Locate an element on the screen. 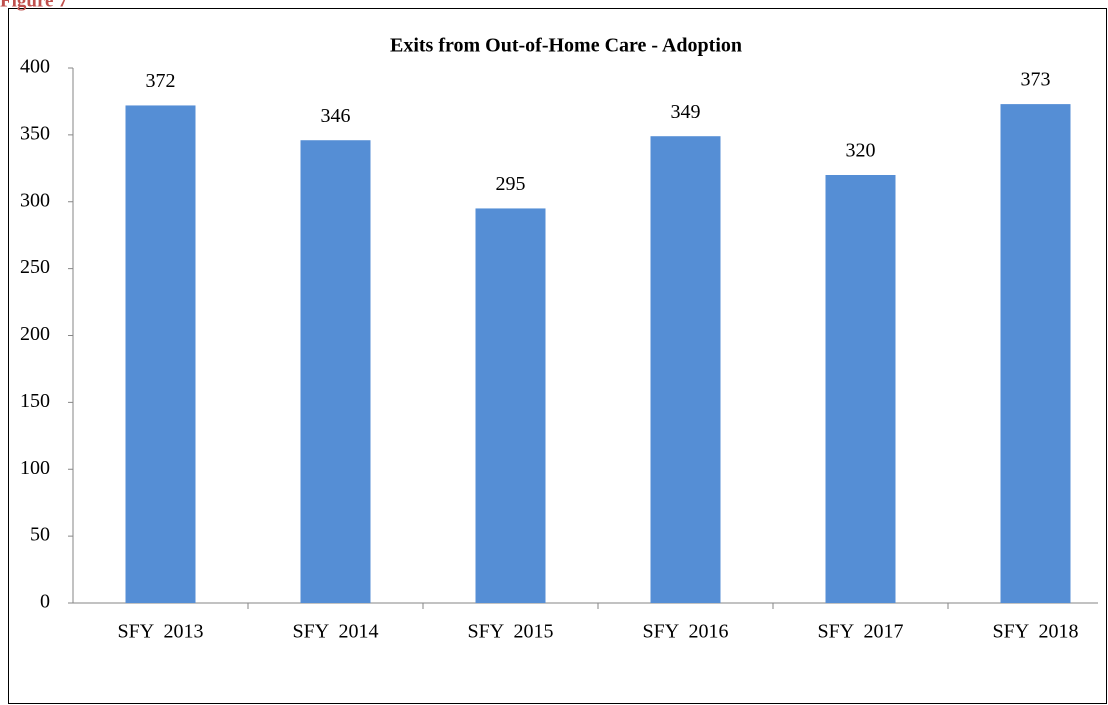  x-tick-label: SFY 2017 is located at coordinates (861, 632).